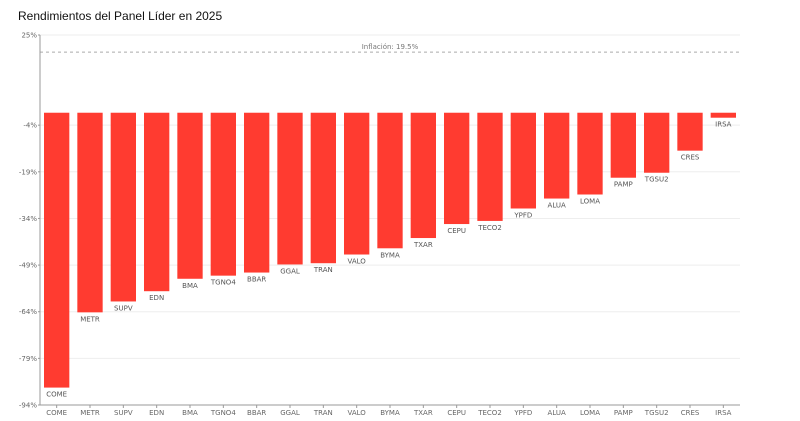 The image size is (800, 421). I want to click on bar-ypfd, so click(523, 160).